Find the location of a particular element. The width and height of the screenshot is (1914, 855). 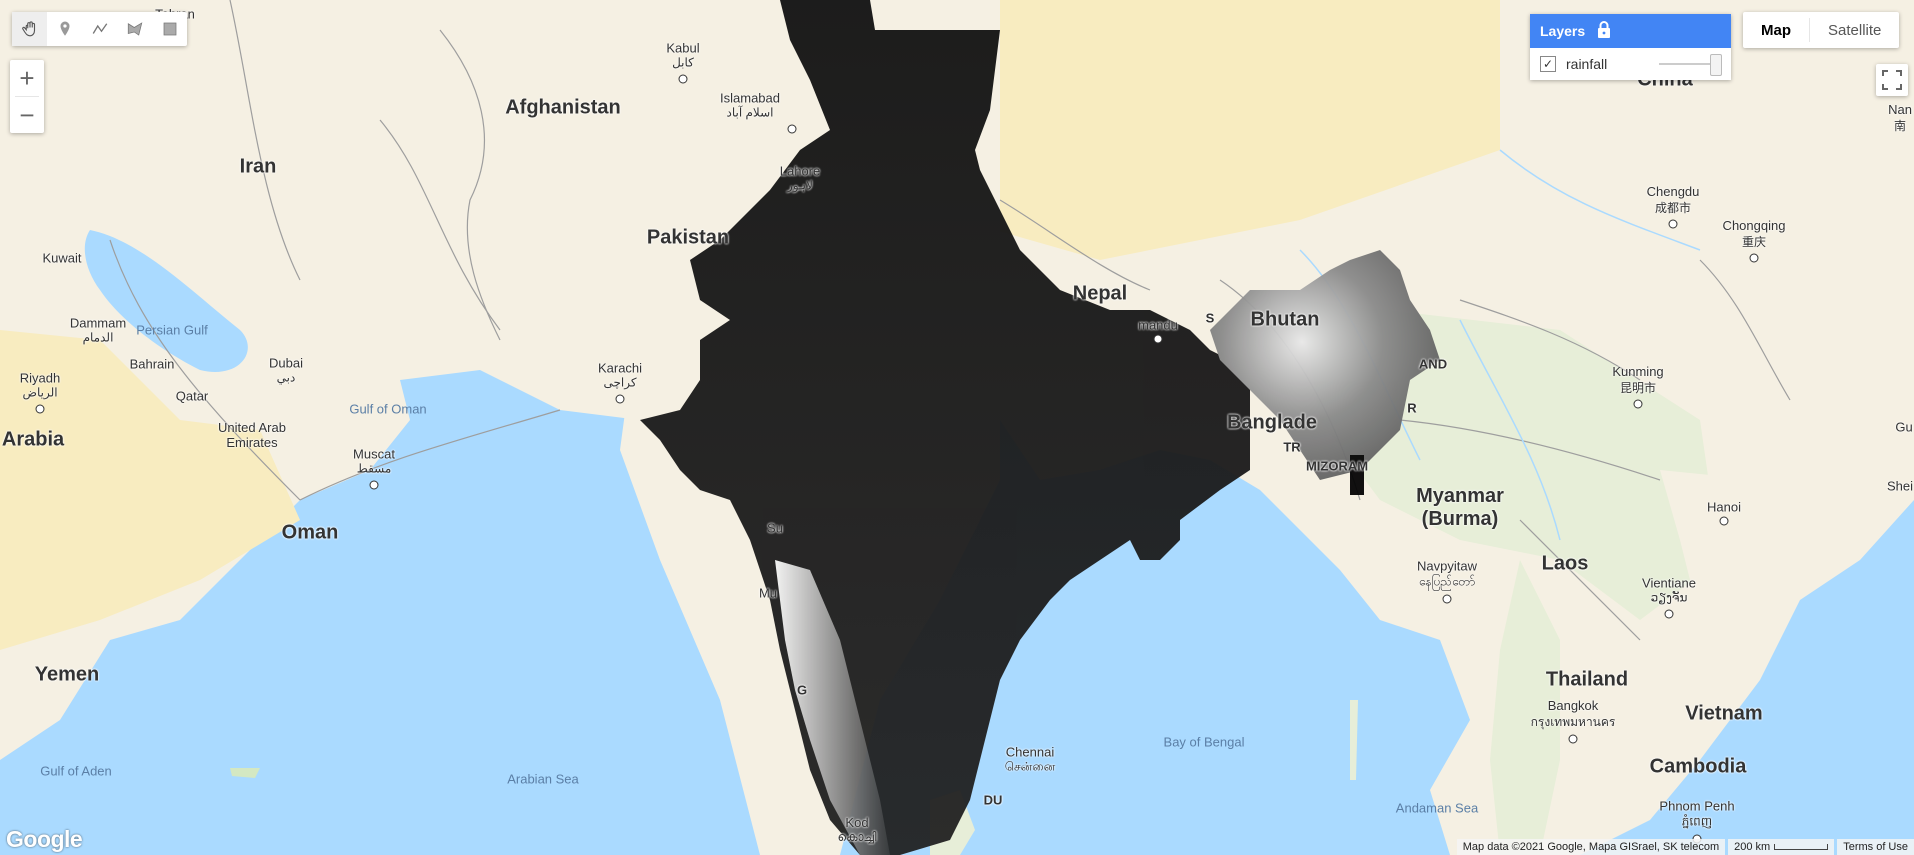

land-indochina-east is located at coordinates (1730, 595).